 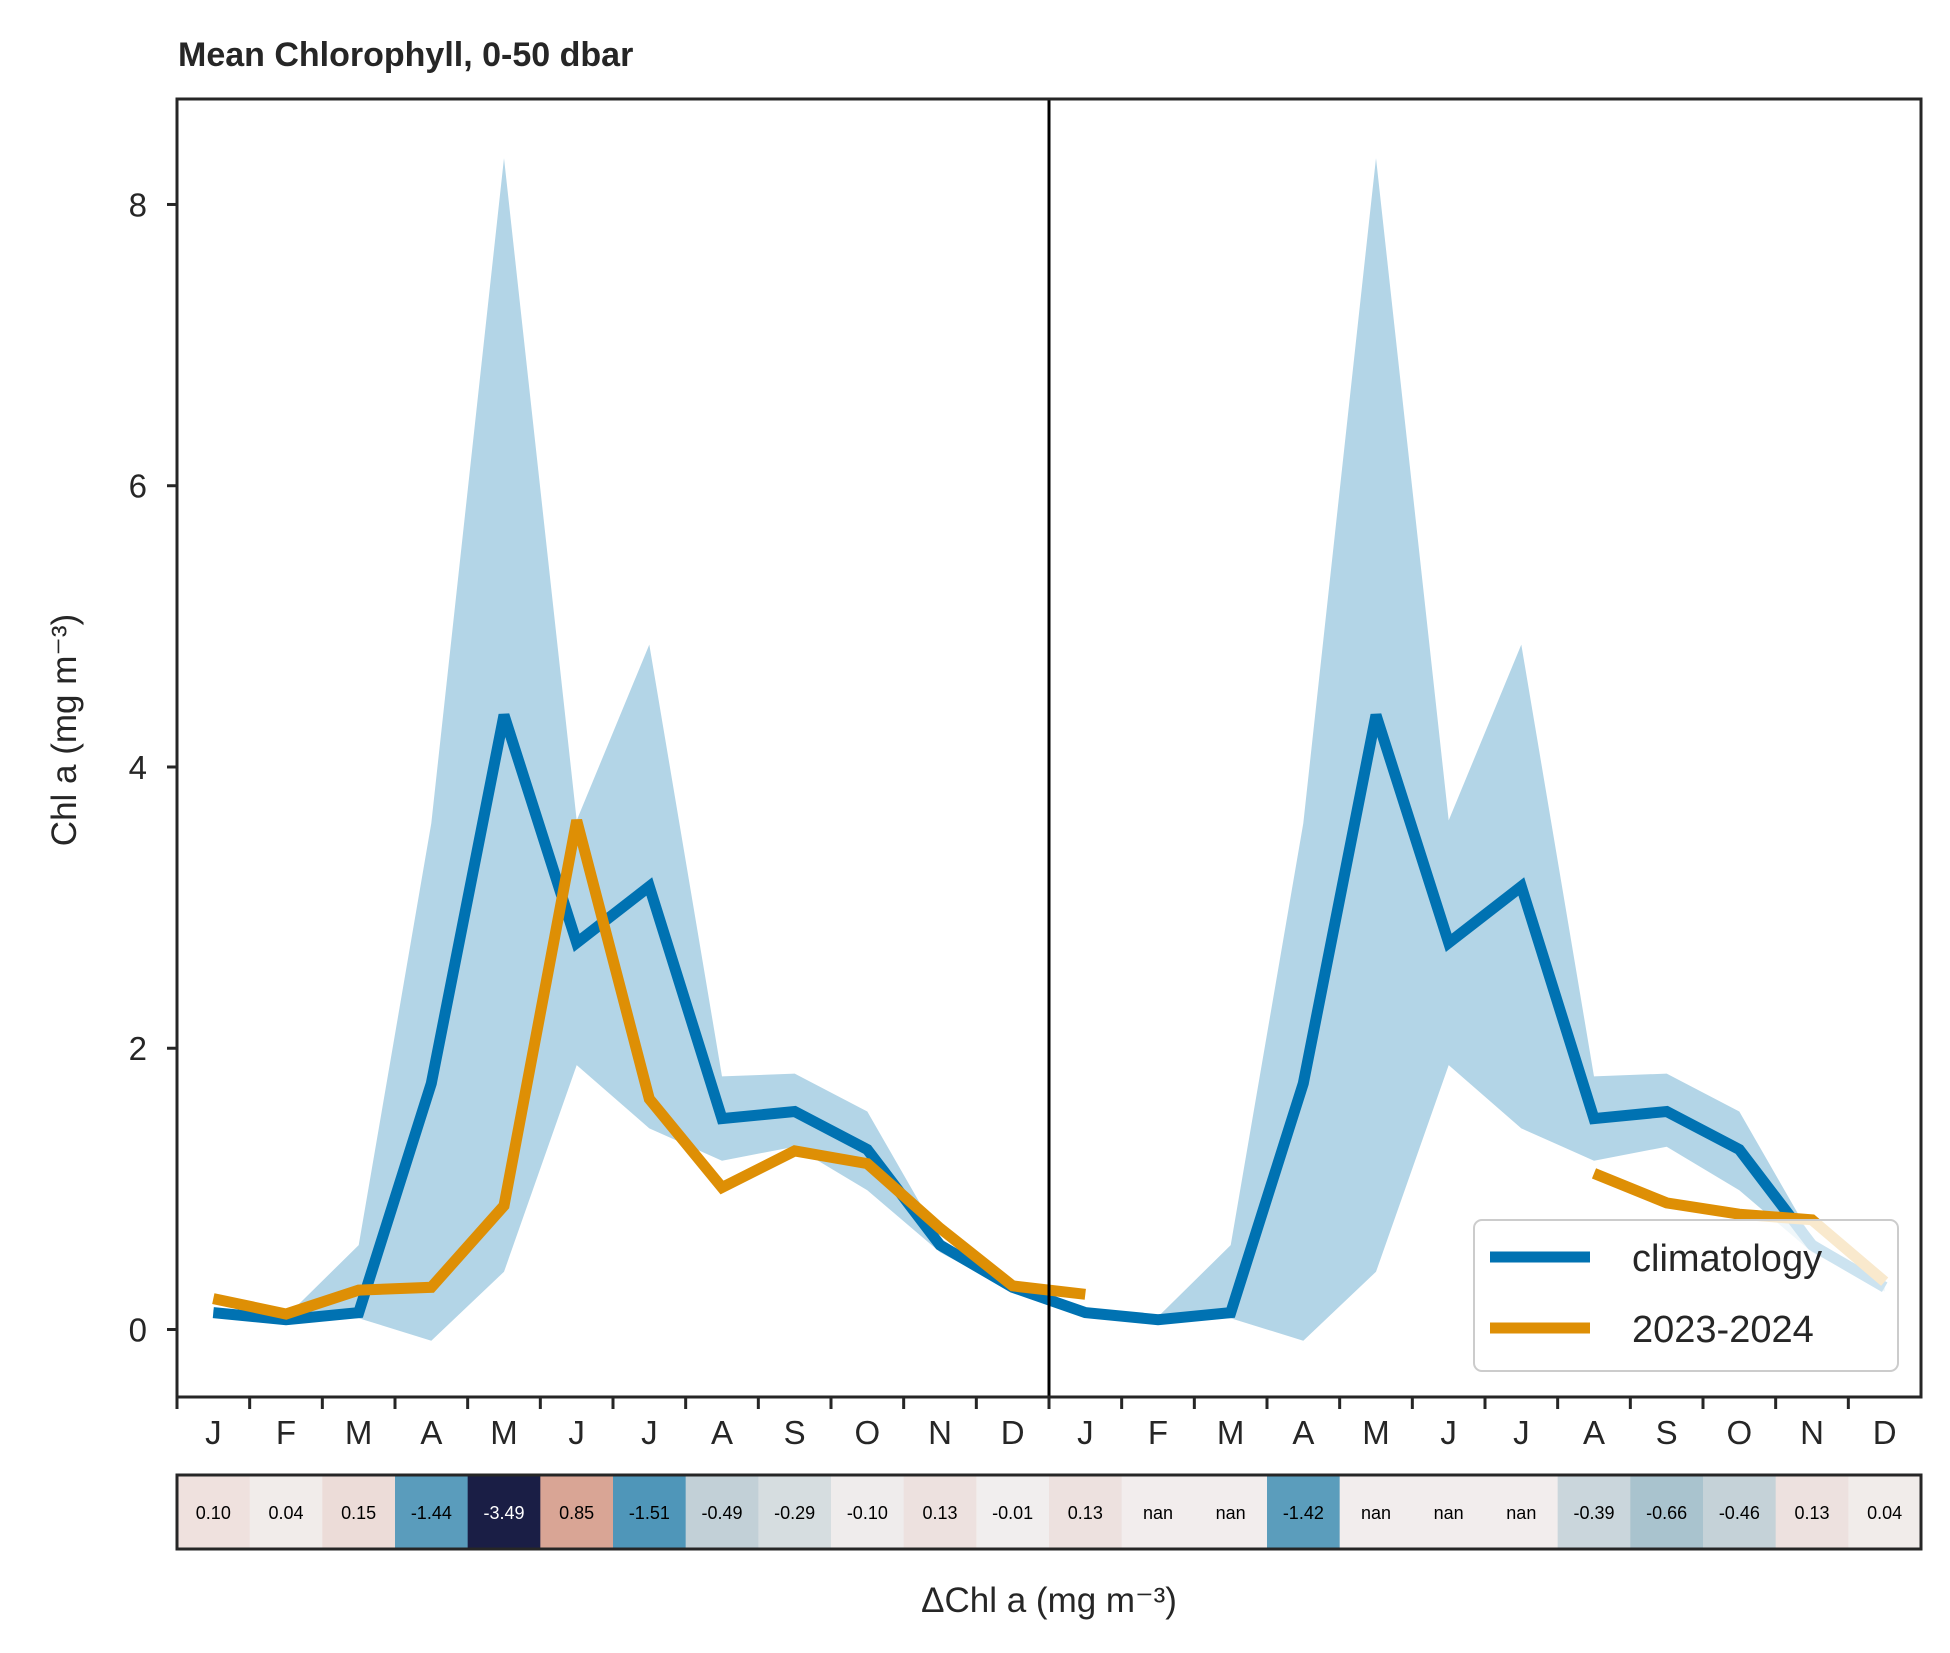 I want to click on y-tick-label: 6, so click(x=138, y=486).